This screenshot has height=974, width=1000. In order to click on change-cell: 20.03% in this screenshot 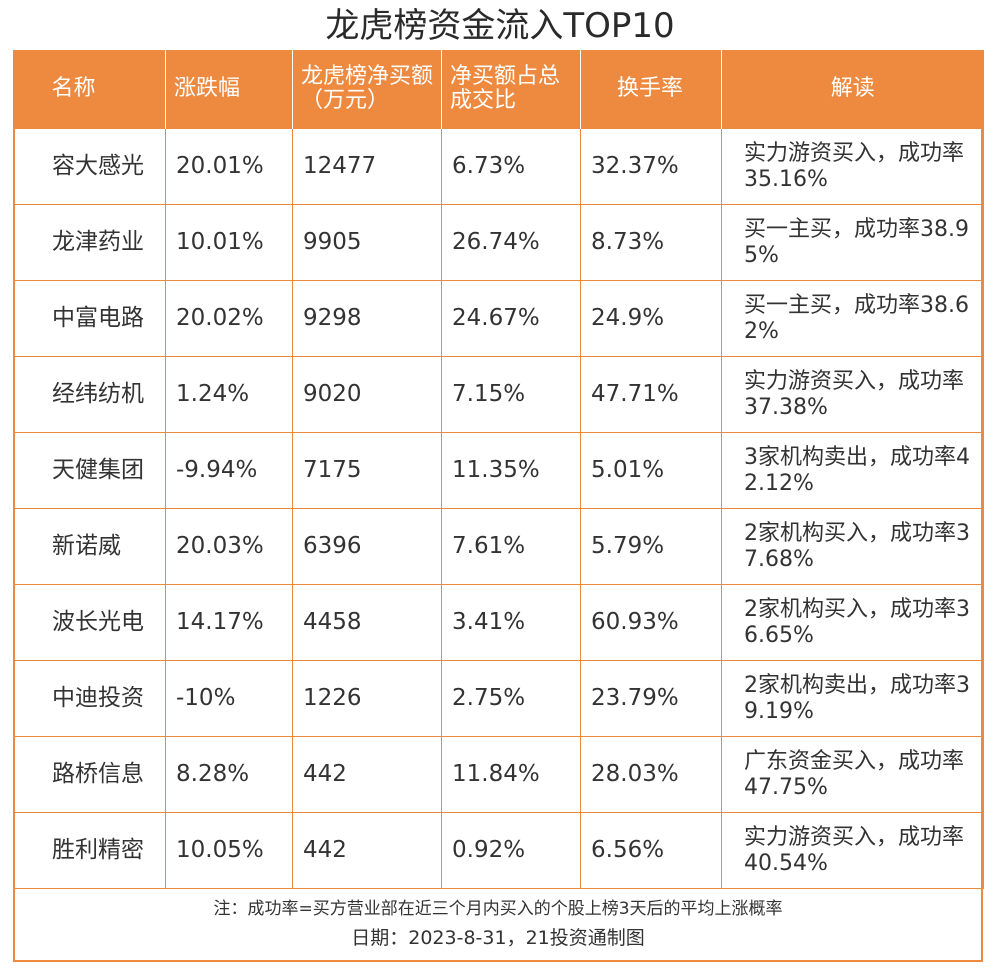, I will do `click(229, 546)`.